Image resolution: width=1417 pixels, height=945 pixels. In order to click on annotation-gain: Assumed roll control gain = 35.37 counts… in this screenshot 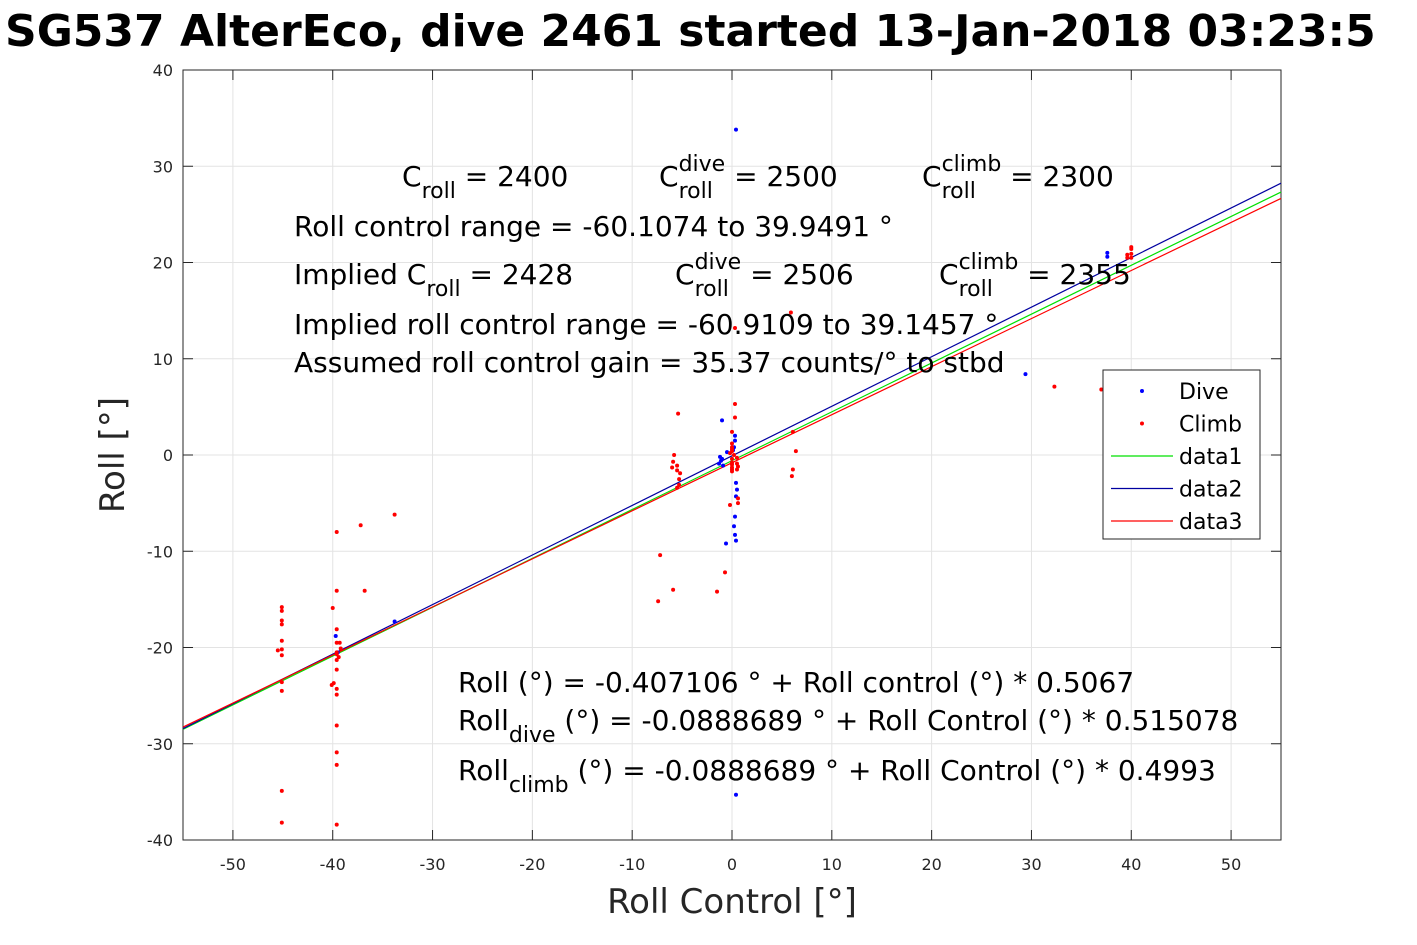, I will do `click(649, 362)`.